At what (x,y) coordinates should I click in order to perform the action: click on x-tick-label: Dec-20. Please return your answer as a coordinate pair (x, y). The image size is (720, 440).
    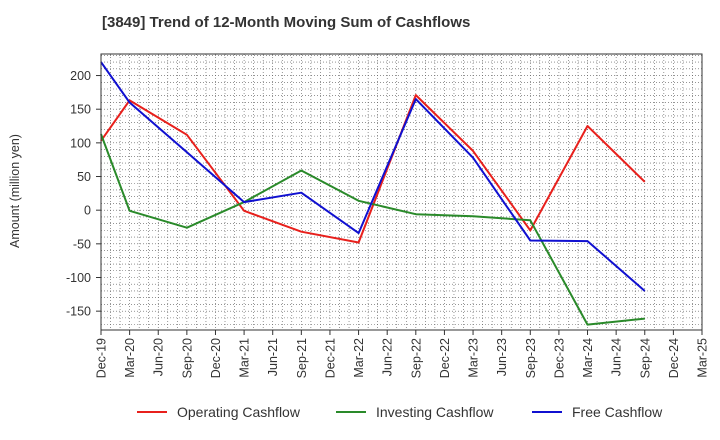
    Looking at the image, I should click on (216, 358).